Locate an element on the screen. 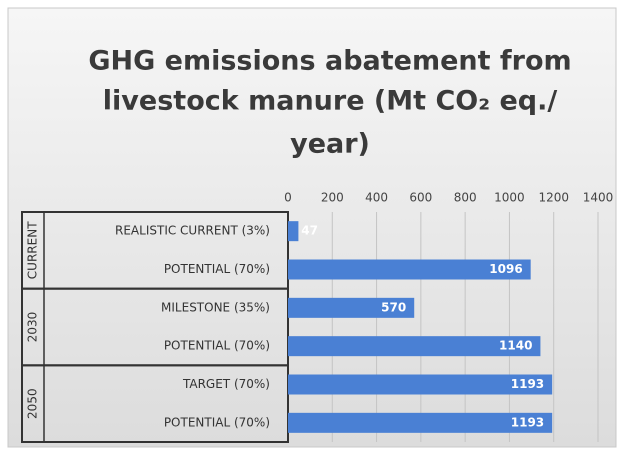 The height and width of the screenshot is (455, 624). x-tick-label: 800 is located at coordinates (465, 198).